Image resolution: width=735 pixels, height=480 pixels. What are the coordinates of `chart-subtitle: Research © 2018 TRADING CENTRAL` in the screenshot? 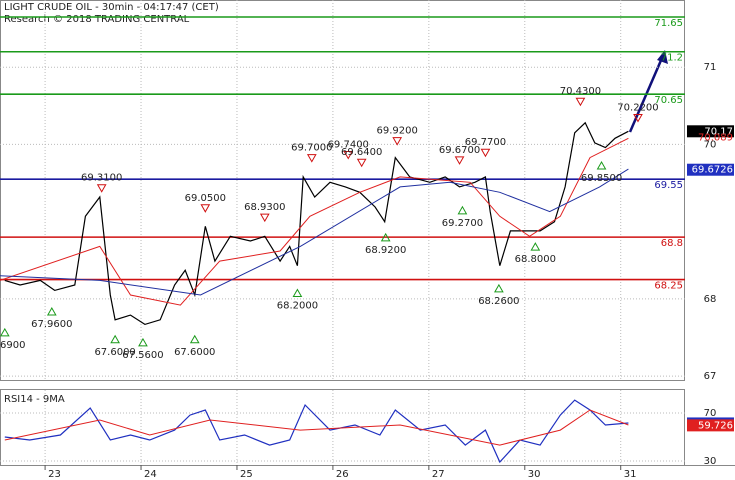 It's located at (97, 19).